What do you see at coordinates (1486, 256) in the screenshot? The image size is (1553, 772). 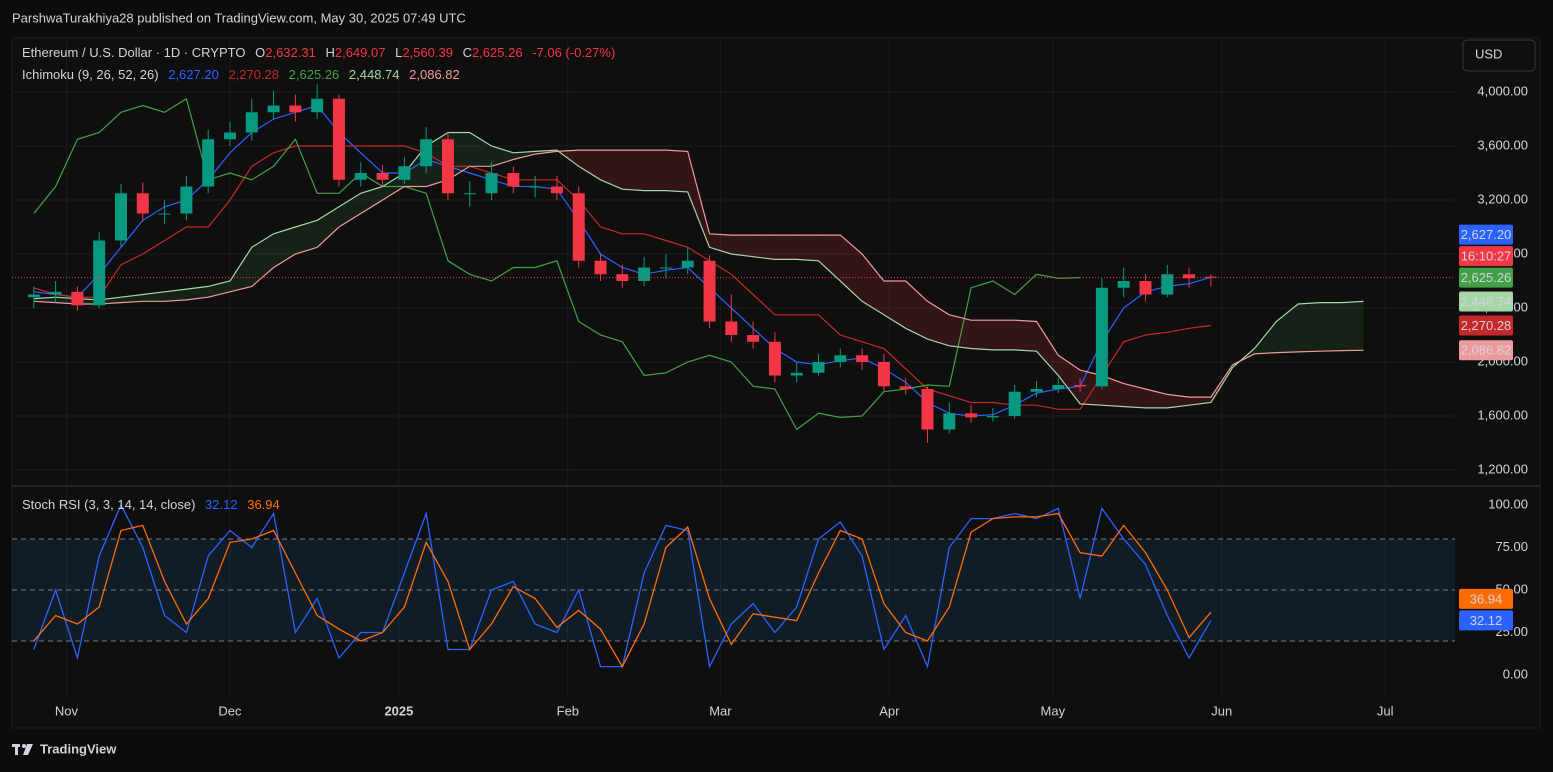 I see `axis-tag: 16:10:27` at bounding box center [1486, 256].